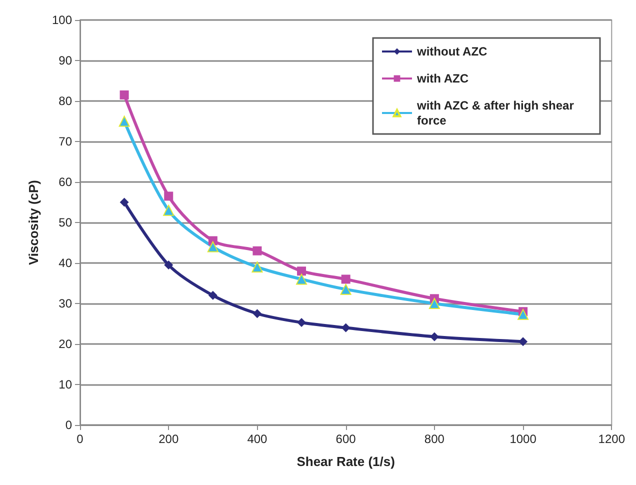  I want to click on y-tick-label: 90, so click(65, 61).